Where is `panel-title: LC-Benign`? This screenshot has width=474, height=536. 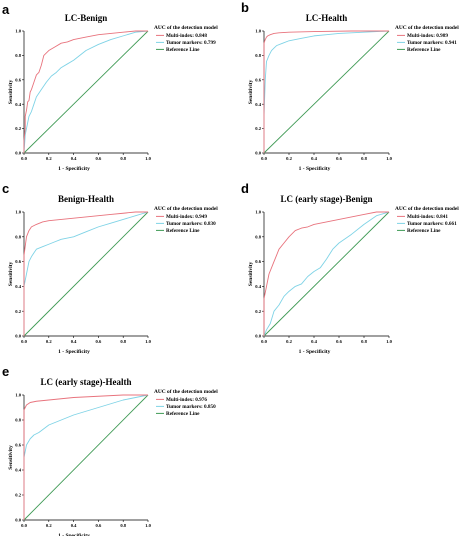 panel-title: LC-Benign is located at coordinates (86, 18).